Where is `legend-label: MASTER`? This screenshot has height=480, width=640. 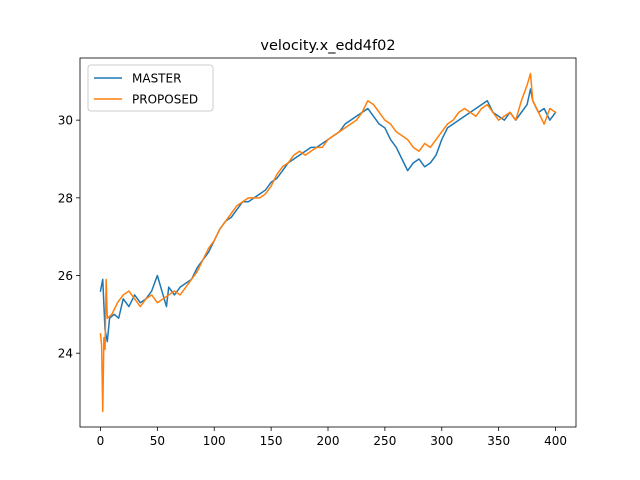
legend-label: MASTER is located at coordinates (156, 79).